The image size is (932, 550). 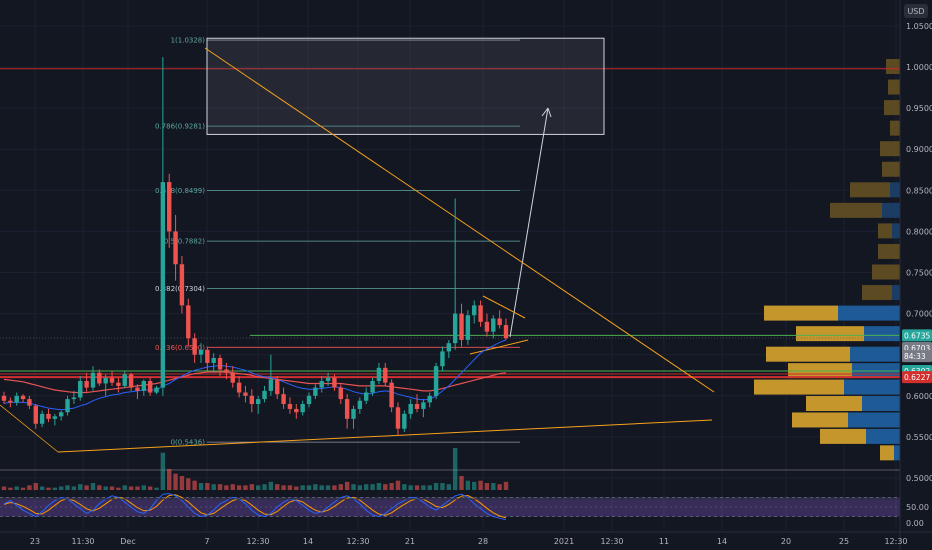 What do you see at coordinates (483, 541) in the screenshot?
I see `time-tick-label: 28` at bounding box center [483, 541].